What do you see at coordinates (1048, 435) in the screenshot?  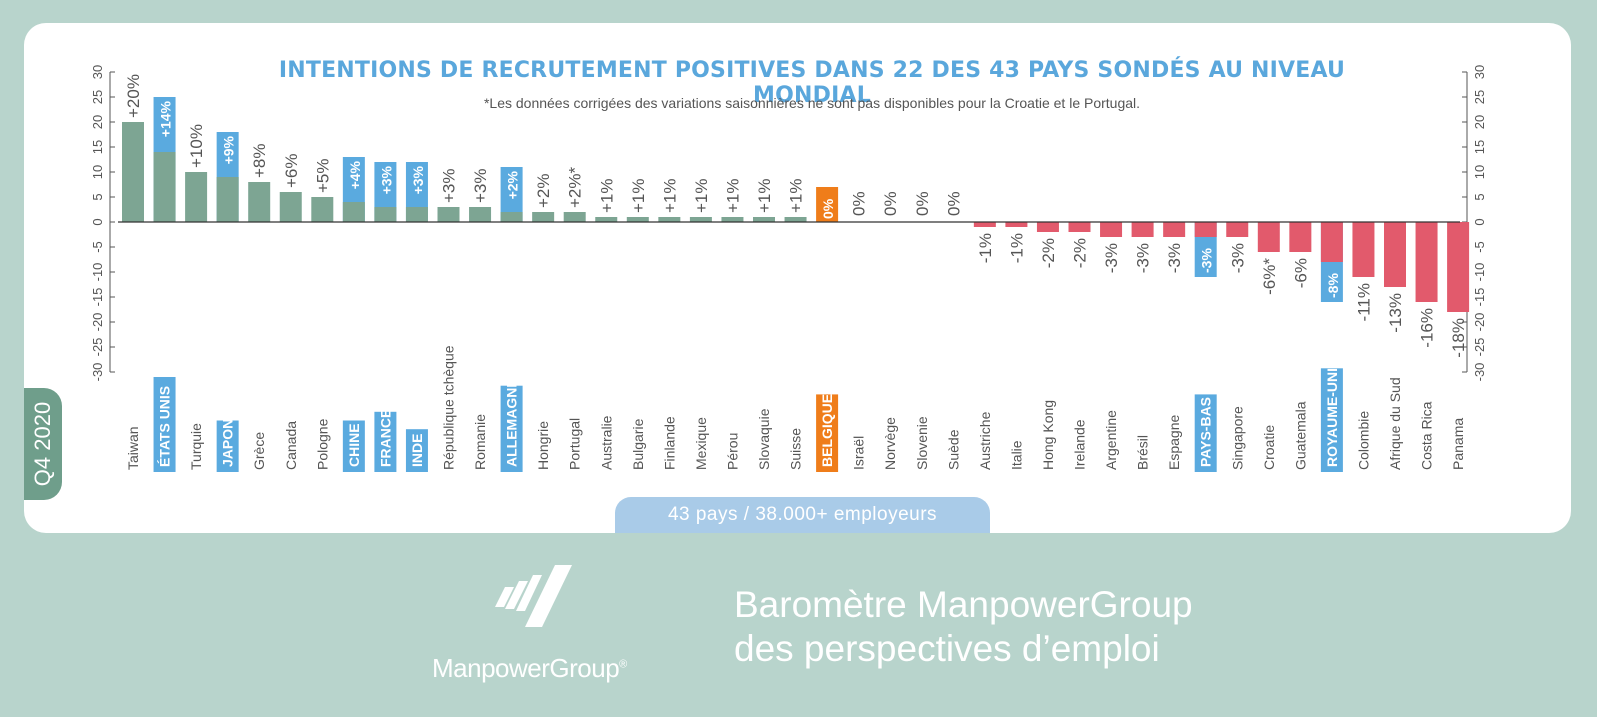 I see `category-label: Hong Kong` at bounding box center [1048, 435].